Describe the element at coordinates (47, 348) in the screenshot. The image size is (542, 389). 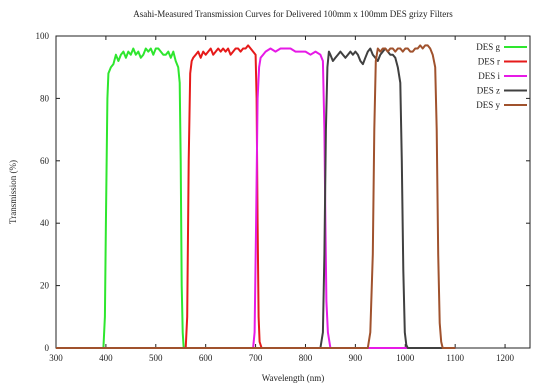
I see `y-tick-label: 0` at that location.